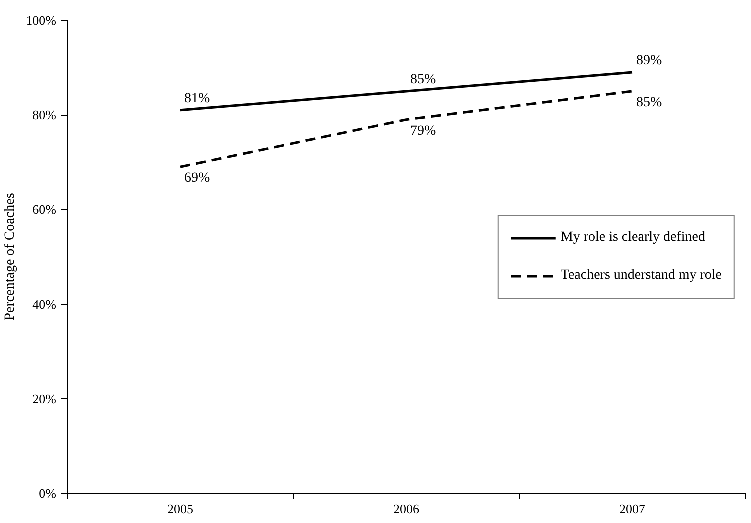  I want to click on y-tick-label: 60%, so click(44, 210).